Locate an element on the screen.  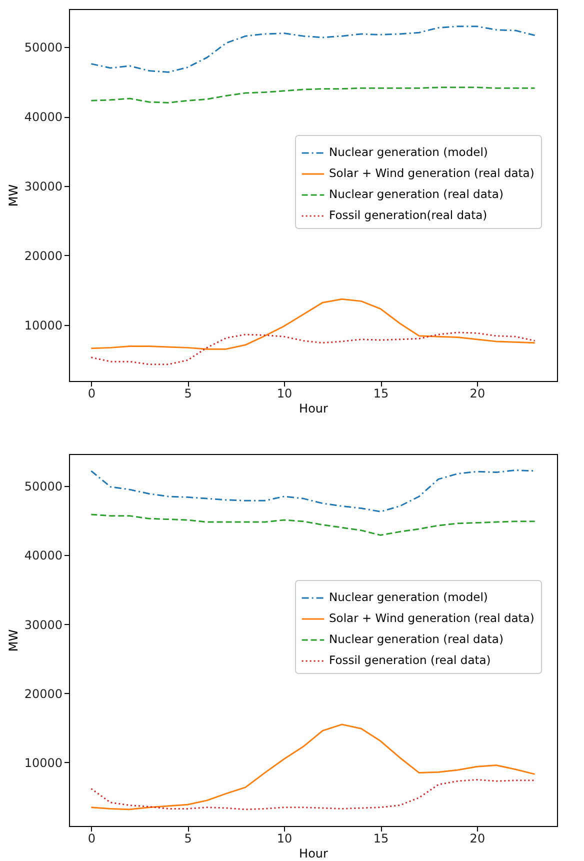
legend-label: Fossil generation (real data) is located at coordinates (410, 660).